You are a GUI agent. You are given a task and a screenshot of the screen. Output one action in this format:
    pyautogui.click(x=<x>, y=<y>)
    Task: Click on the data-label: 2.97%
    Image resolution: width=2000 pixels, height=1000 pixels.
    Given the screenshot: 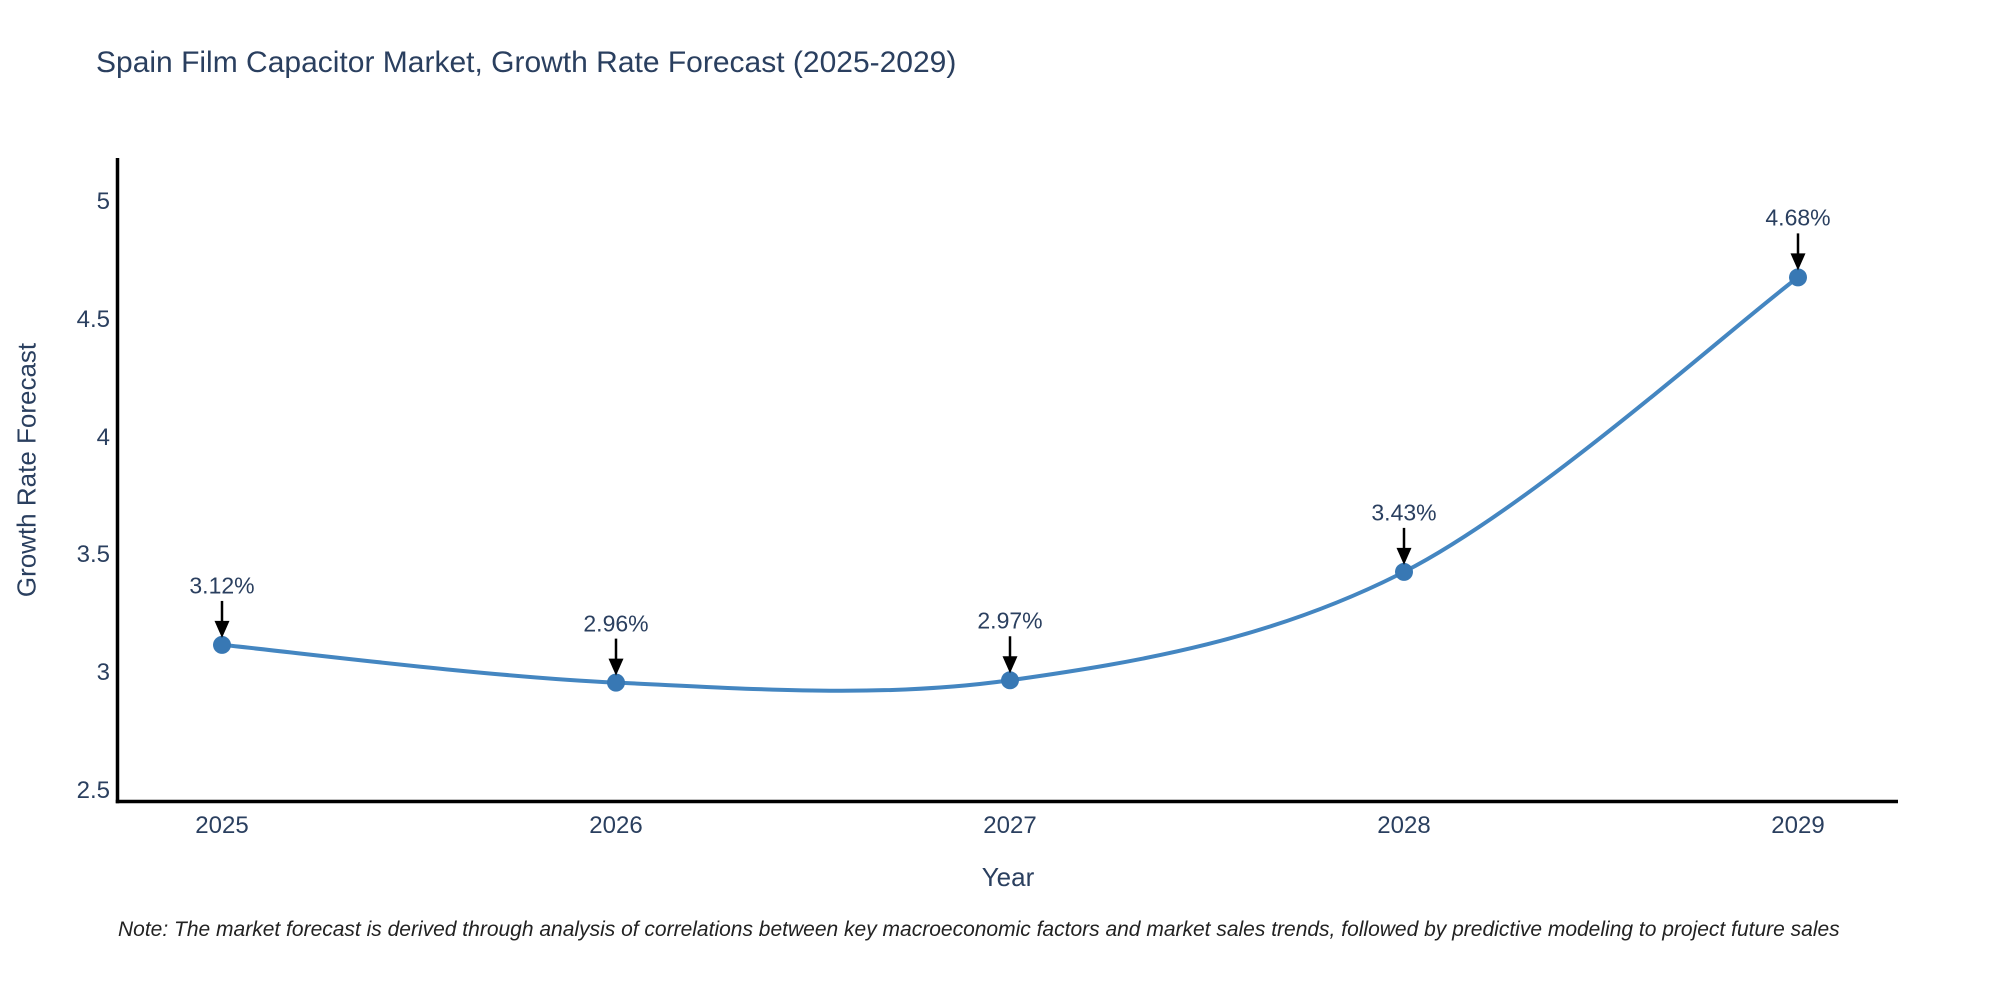 What is the action you would take?
    pyautogui.click(x=1010, y=620)
    